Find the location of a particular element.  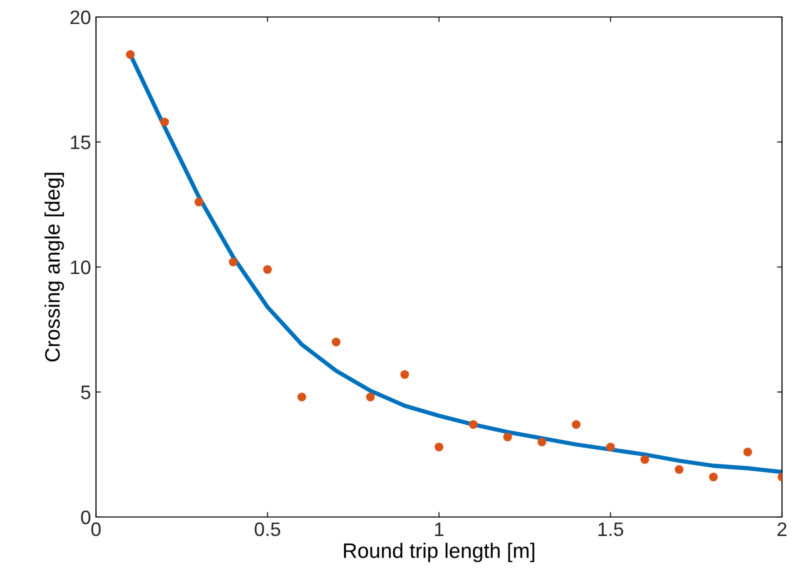

y-tick-label: 15 is located at coordinates (80, 143).